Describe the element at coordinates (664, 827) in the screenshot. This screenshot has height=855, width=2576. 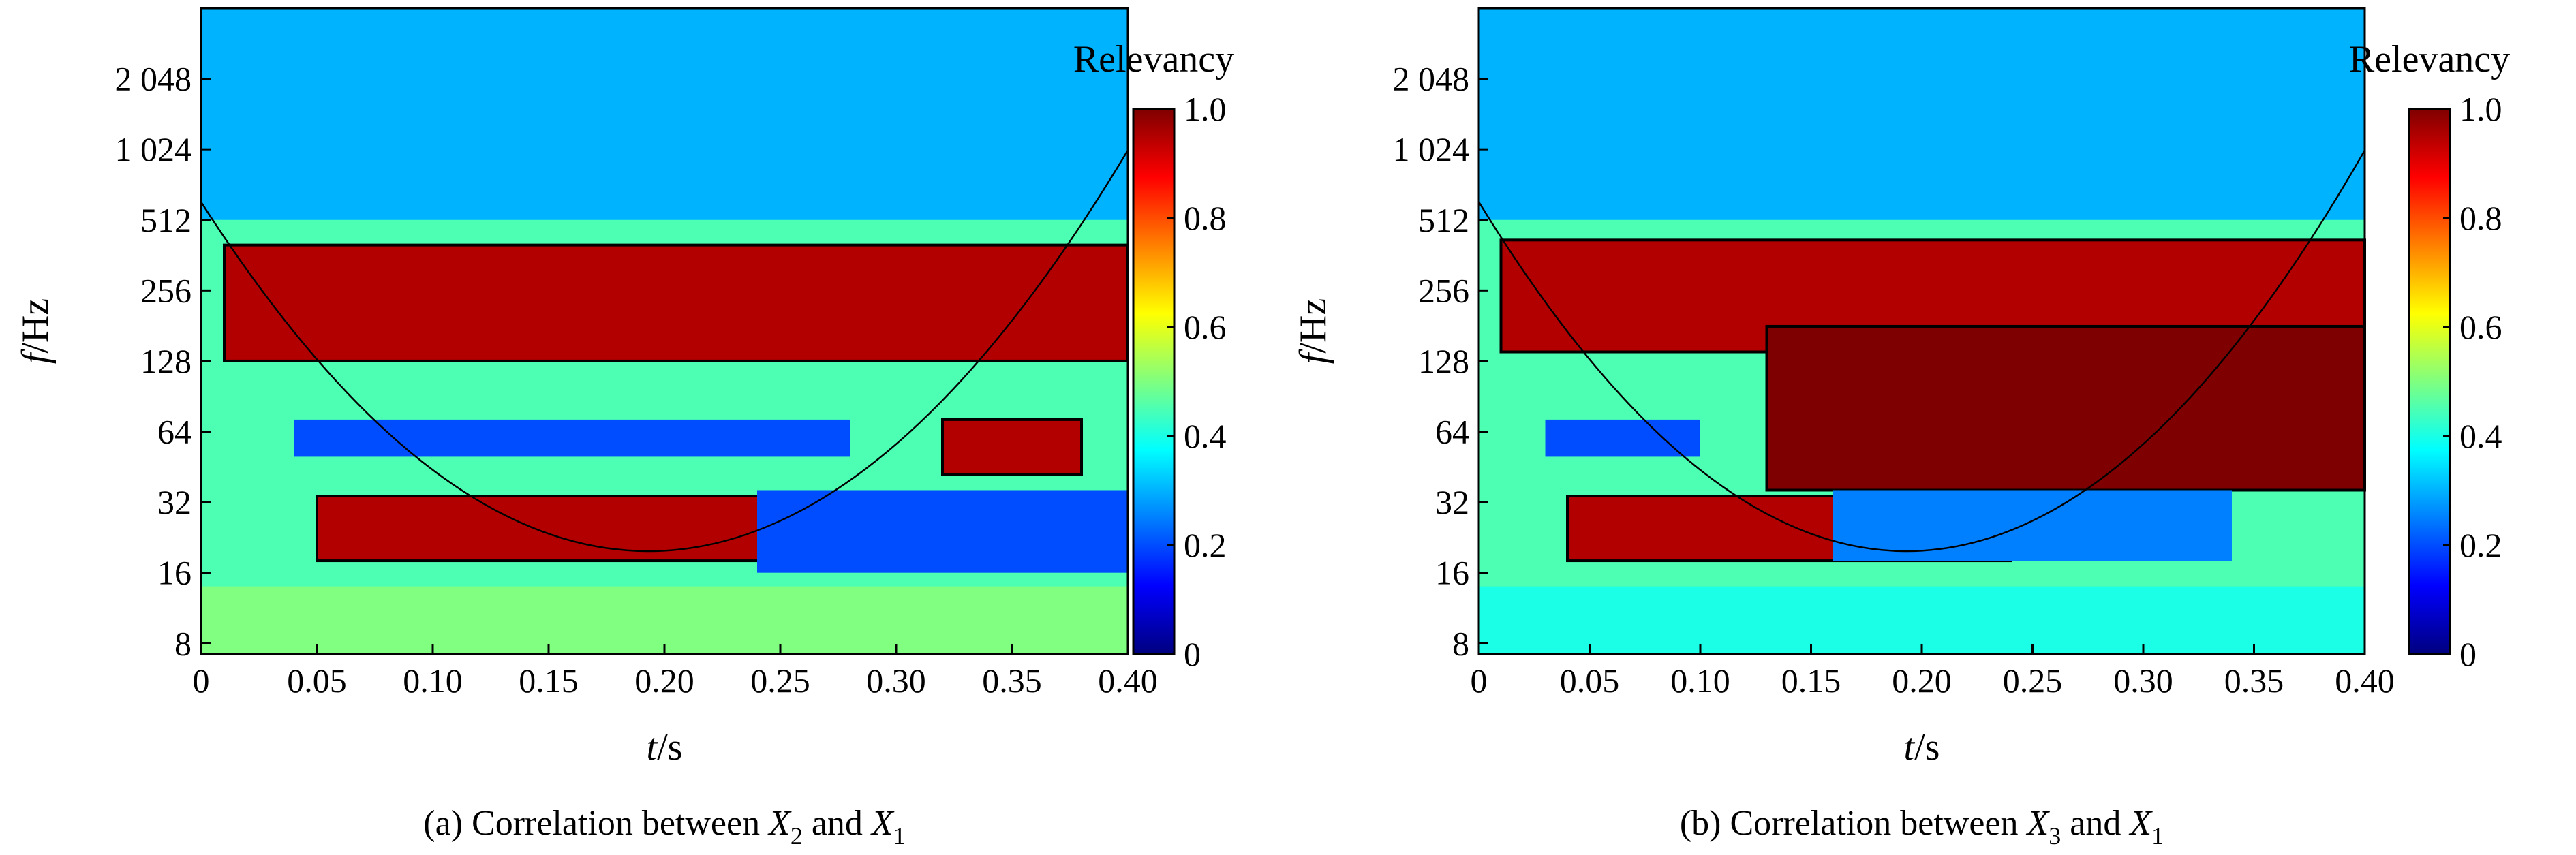
I see `panel-caption: (a) Correlation between X2 and X1` at that location.